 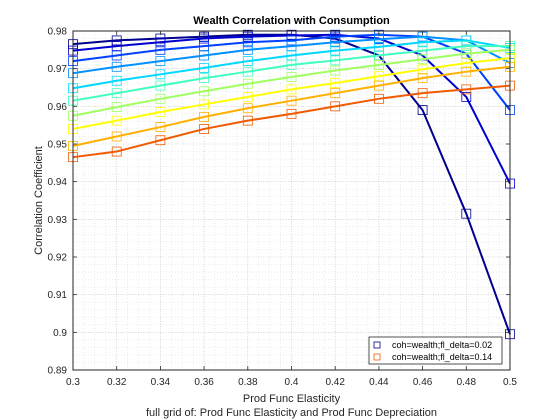 What do you see at coordinates (58, 220) in the screenshot?
I see `y-tick-label: 0.93` at bounding box center [58, 220].